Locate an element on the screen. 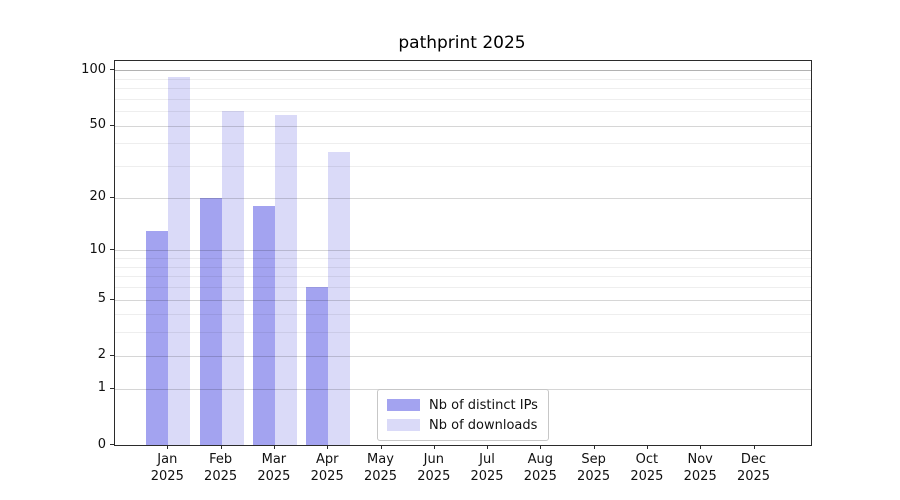 The image size is (900, 500). x-tick-label: Sep 2025 is located at coordinates (594, 468).